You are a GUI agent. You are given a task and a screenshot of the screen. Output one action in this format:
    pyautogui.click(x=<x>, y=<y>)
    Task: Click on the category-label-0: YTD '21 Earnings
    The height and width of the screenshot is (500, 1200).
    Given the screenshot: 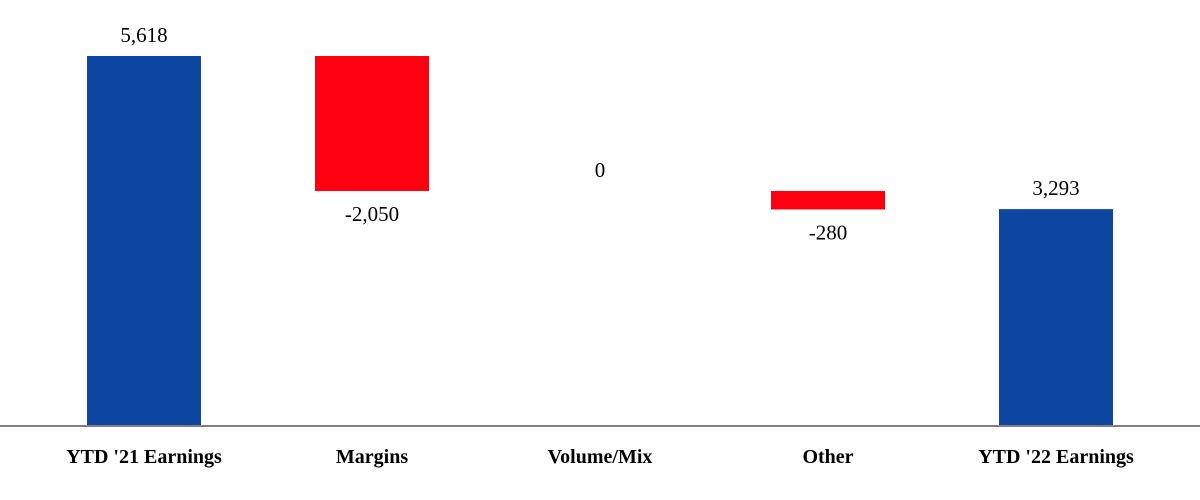 What is the action you would take?
    pyautogui.click(x=144, y=457)
    